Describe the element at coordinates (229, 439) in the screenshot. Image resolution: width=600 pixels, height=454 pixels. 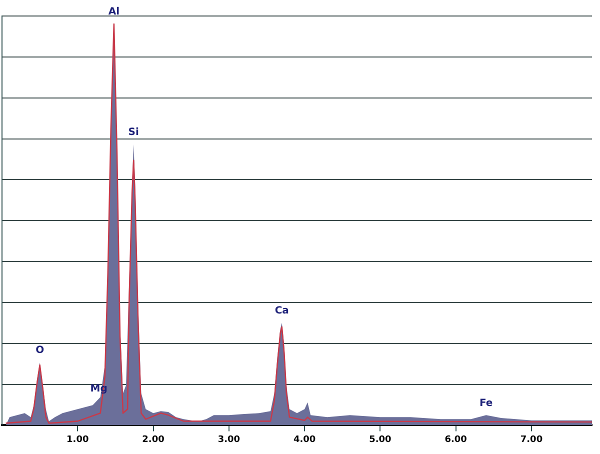
I see `x-tick-label: 3.00` at that location.